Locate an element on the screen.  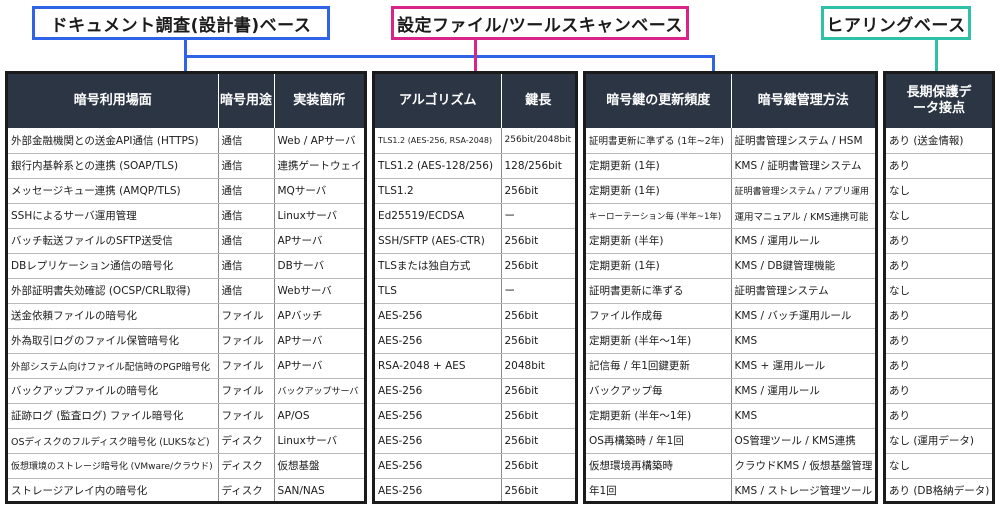
cell-management: OS管理ツール / KMS連携 is located at coordinates (803, 441).